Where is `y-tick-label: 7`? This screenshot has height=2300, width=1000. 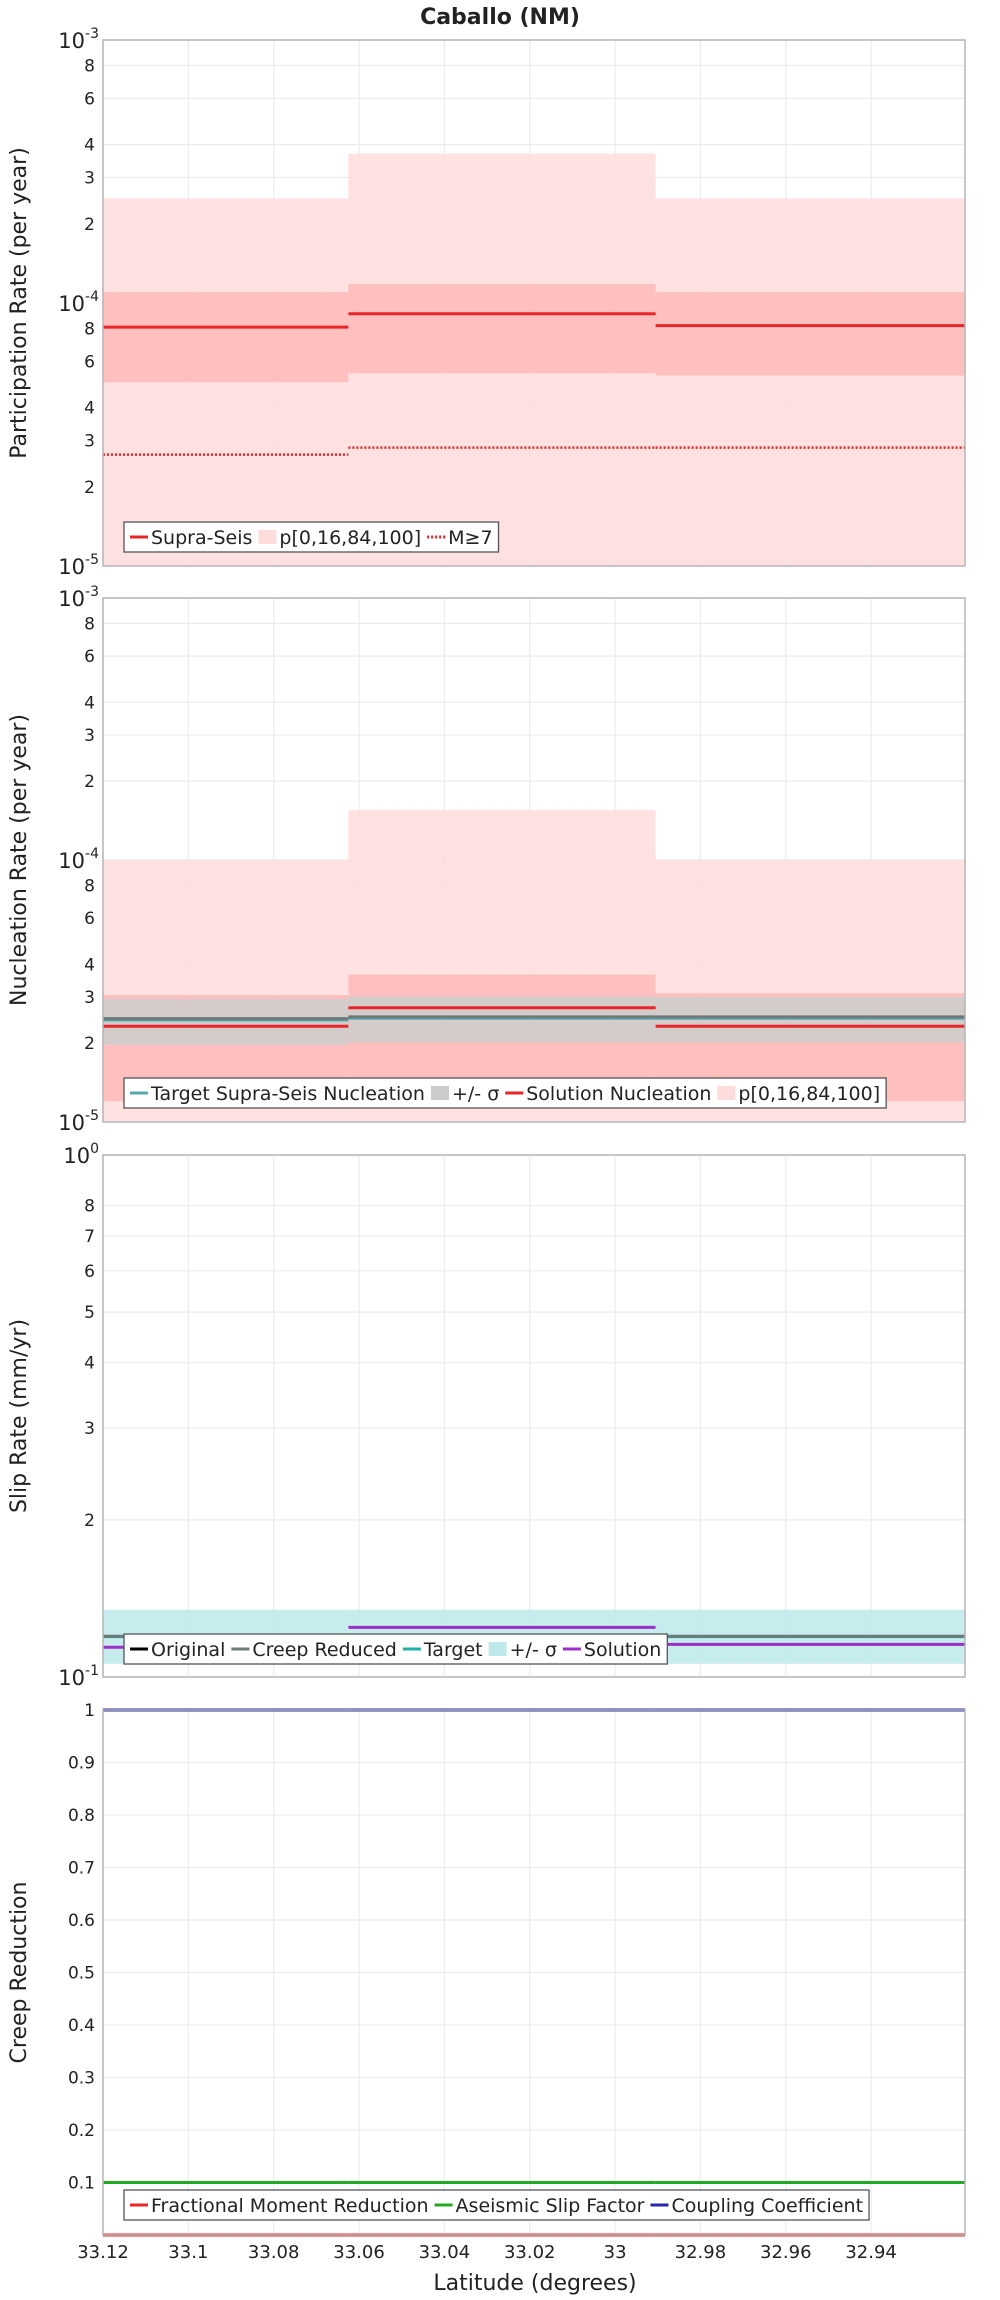 y-tick-label: 7 is located at coordinates (89, 1237).